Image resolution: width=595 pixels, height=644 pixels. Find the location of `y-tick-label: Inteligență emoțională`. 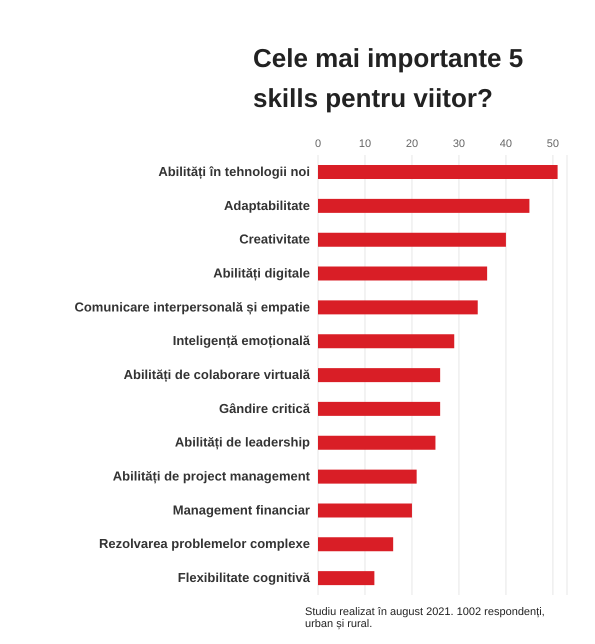

y-tick-label: Inteligență emoțională is located at coordinates (241, 341).